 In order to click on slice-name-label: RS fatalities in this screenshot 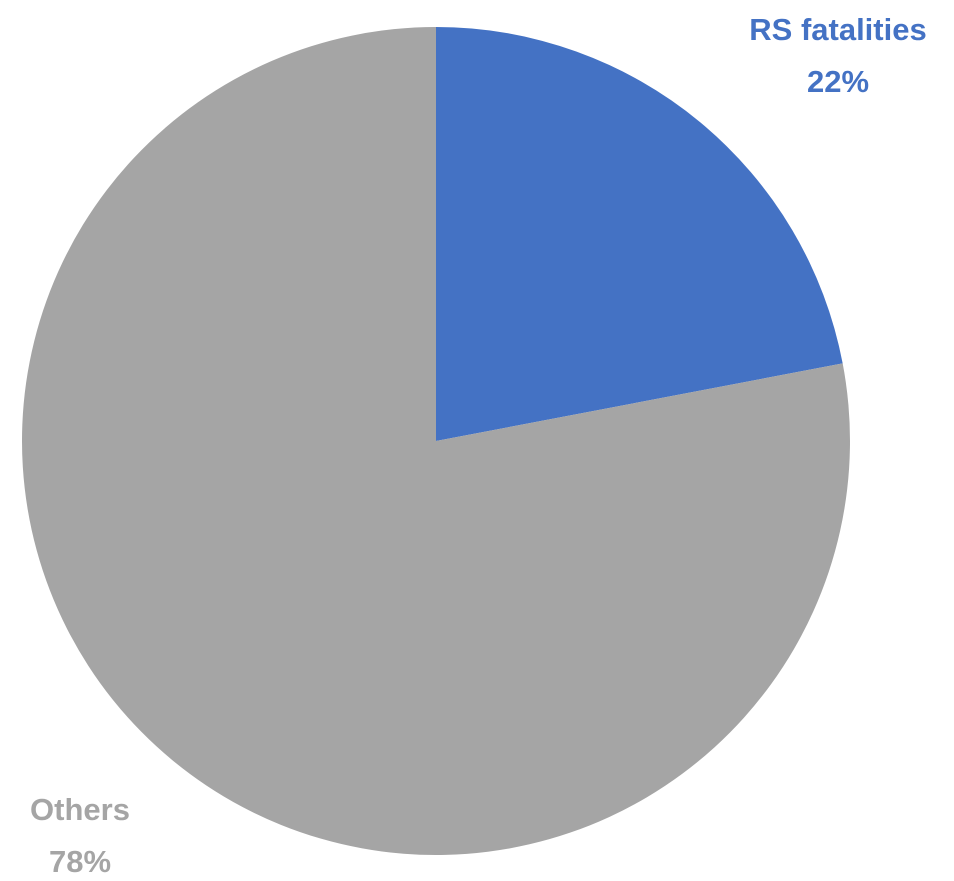, I will do `click(837, 29)`.